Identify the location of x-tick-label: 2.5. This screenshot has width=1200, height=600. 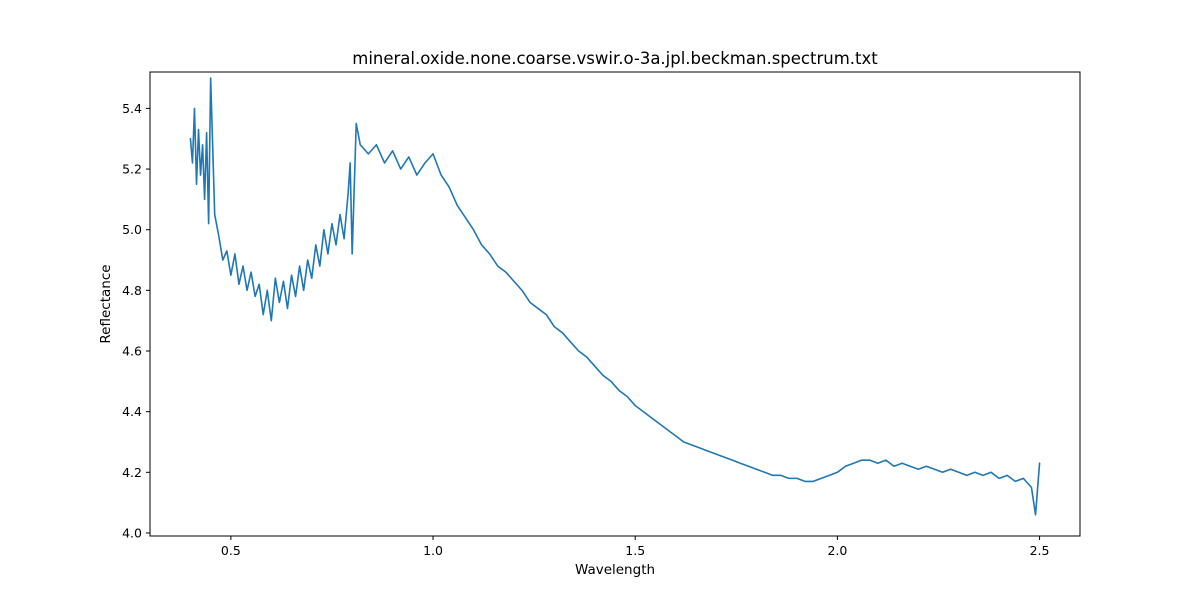
(1040, 550).